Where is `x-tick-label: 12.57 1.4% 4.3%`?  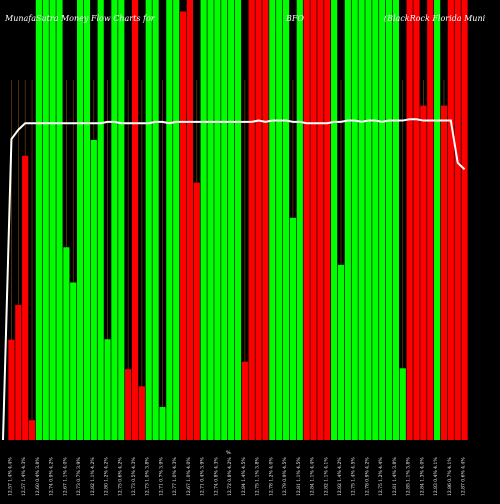
x-tick-label: 12.57 1.4% 4.3% is located at coordinates (24, 476).